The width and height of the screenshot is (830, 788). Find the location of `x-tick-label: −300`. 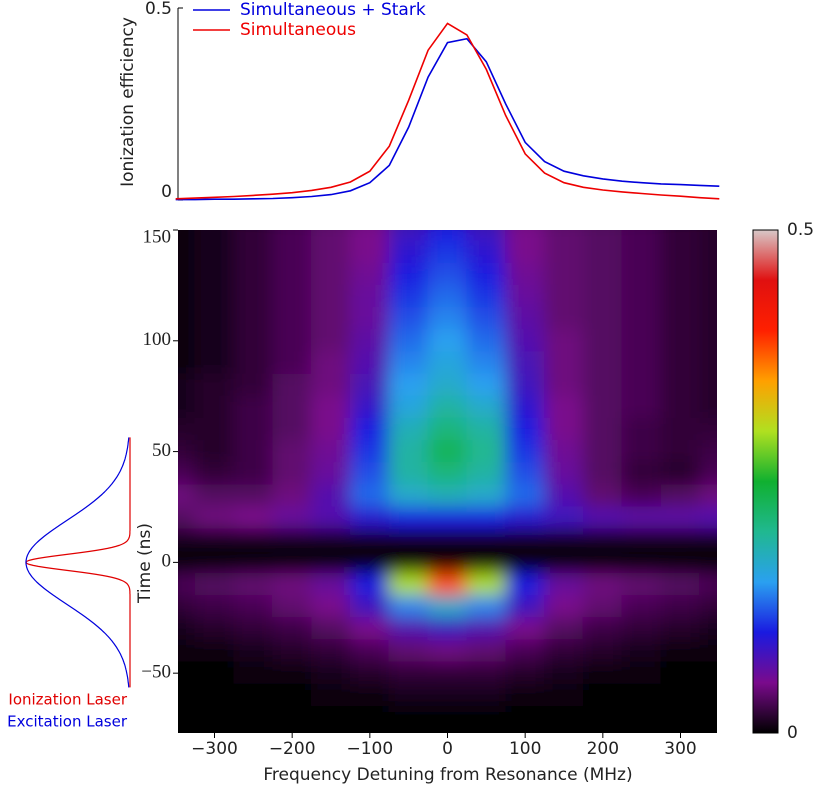

x-tick-label: −300 is located at coordinates (214, 749).